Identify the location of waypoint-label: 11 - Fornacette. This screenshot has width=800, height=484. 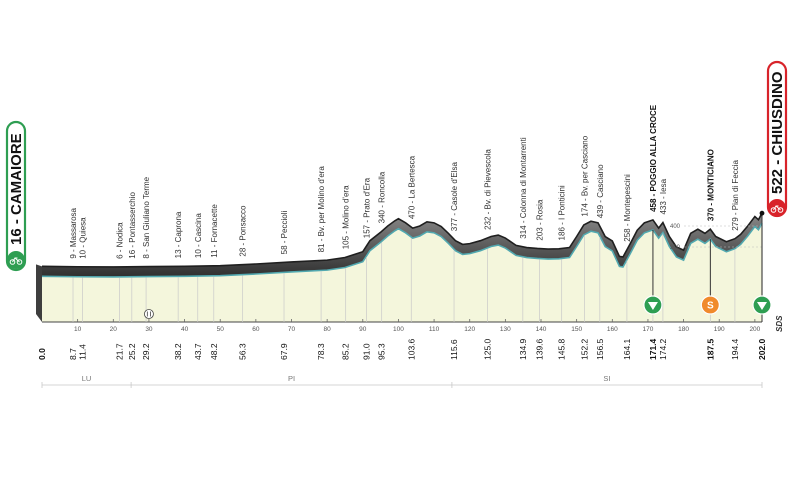
(214, 231).